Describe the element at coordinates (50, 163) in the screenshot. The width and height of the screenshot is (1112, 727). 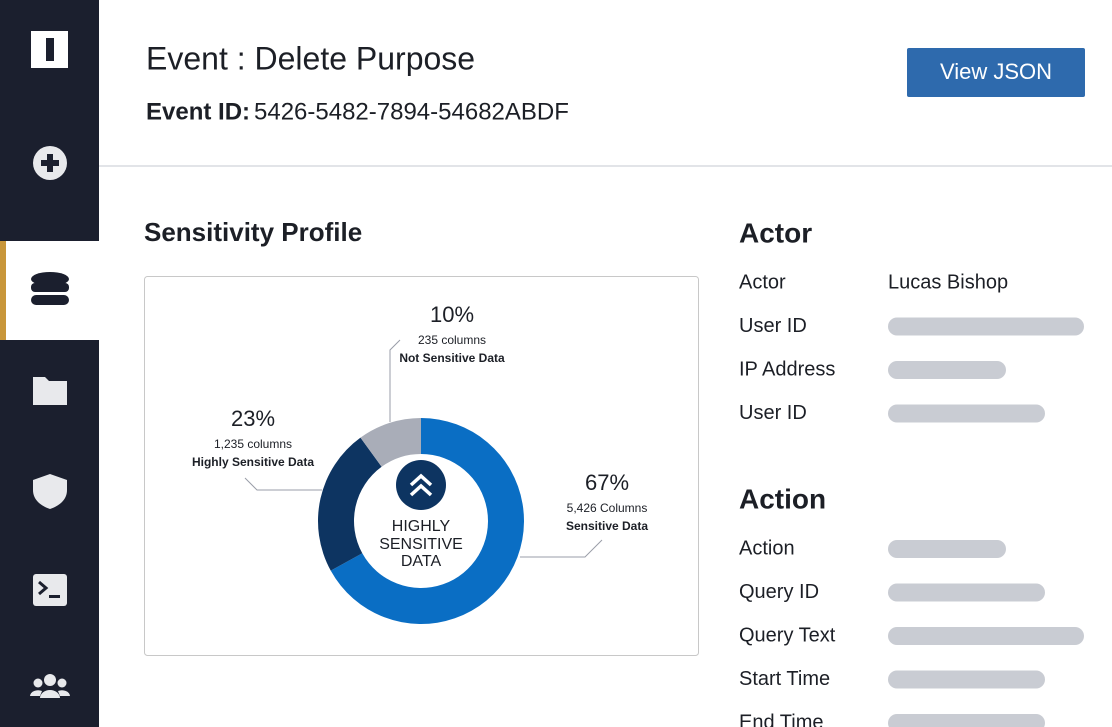
I see `add-icon` at that location.